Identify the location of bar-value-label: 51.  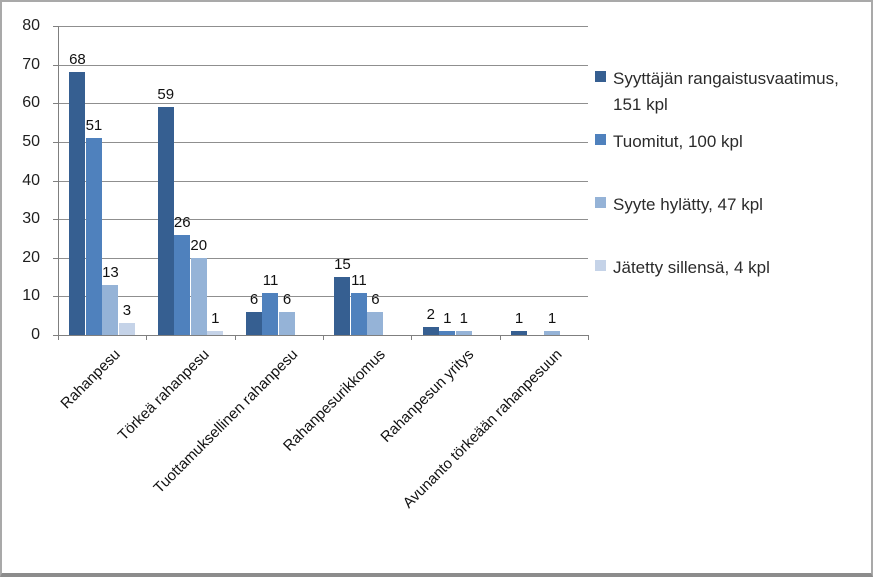
(94, 125).